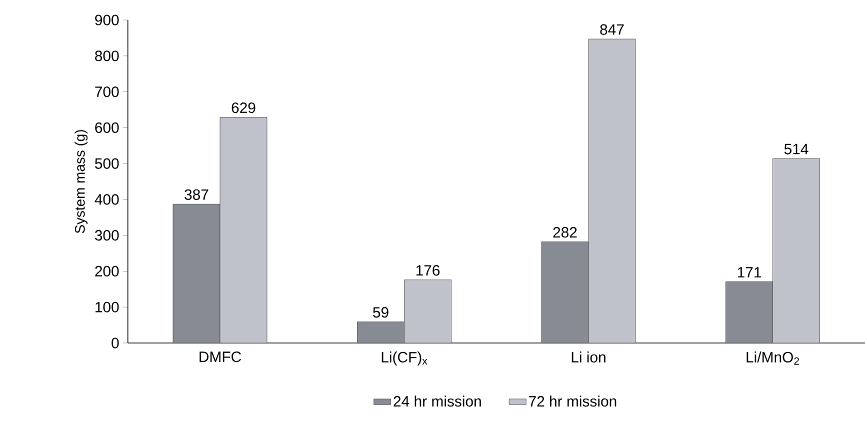 The image size is (867, 438). Describe the element at coordinates (796, 149) in the screenshot. I see `data-label: 514` at that location.